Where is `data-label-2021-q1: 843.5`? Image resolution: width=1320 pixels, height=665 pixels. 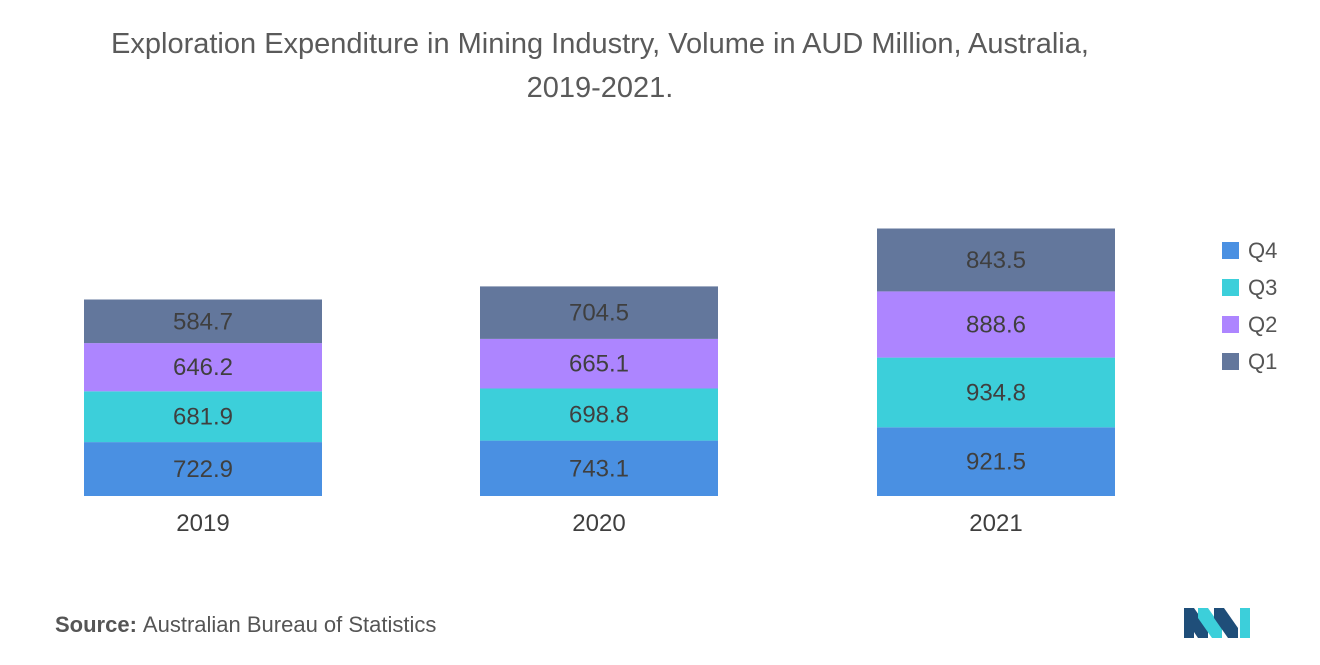
data-label-2021-q1: 843.5 is located at coordinates (996, 260).